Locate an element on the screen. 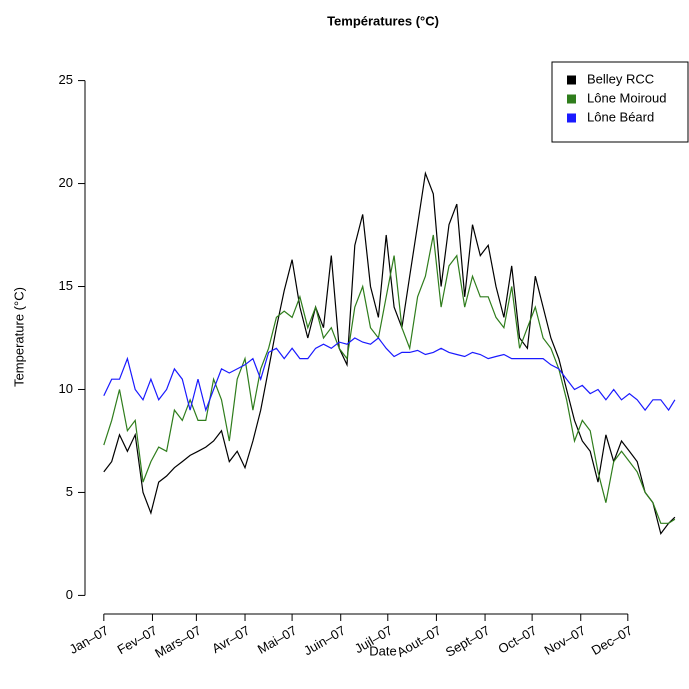  x-tick-label: Fev–07 is located at coordinates (137, 640).